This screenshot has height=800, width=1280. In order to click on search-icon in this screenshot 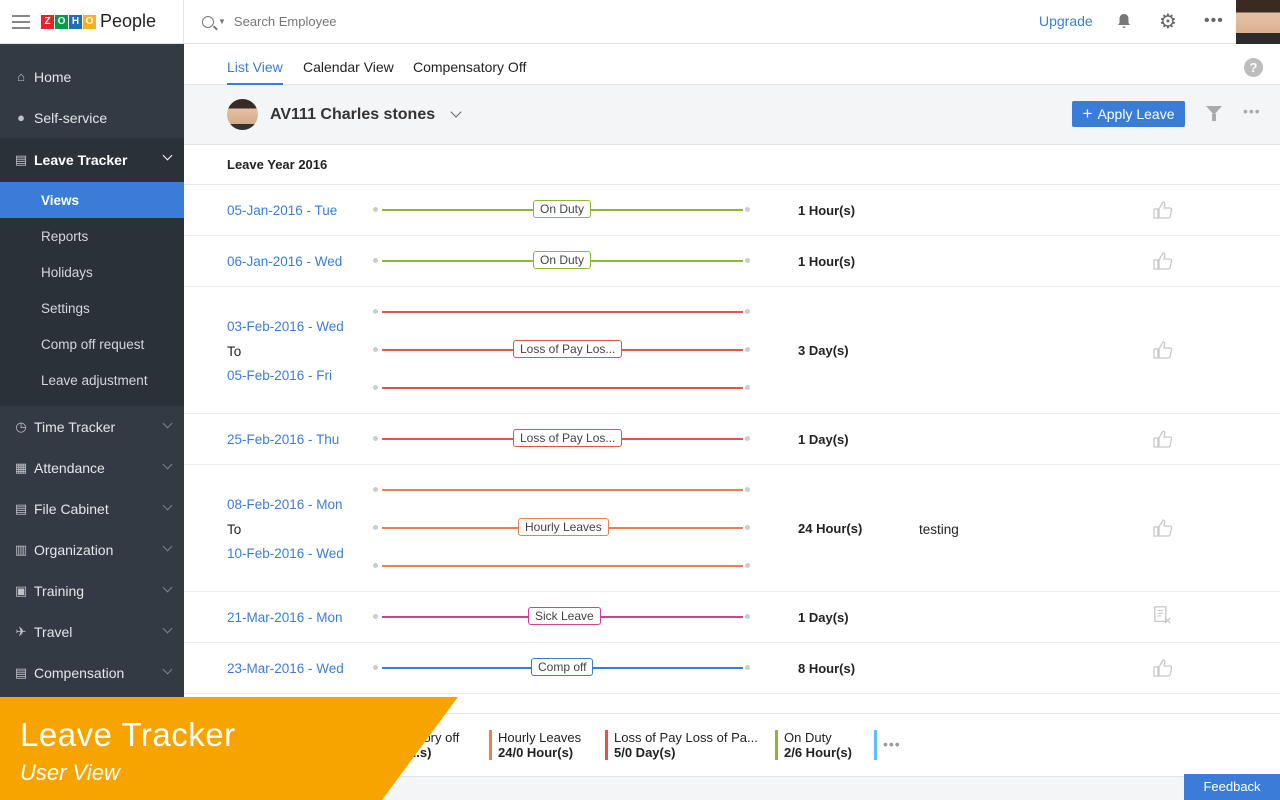, I will do `click(208, 21)`.